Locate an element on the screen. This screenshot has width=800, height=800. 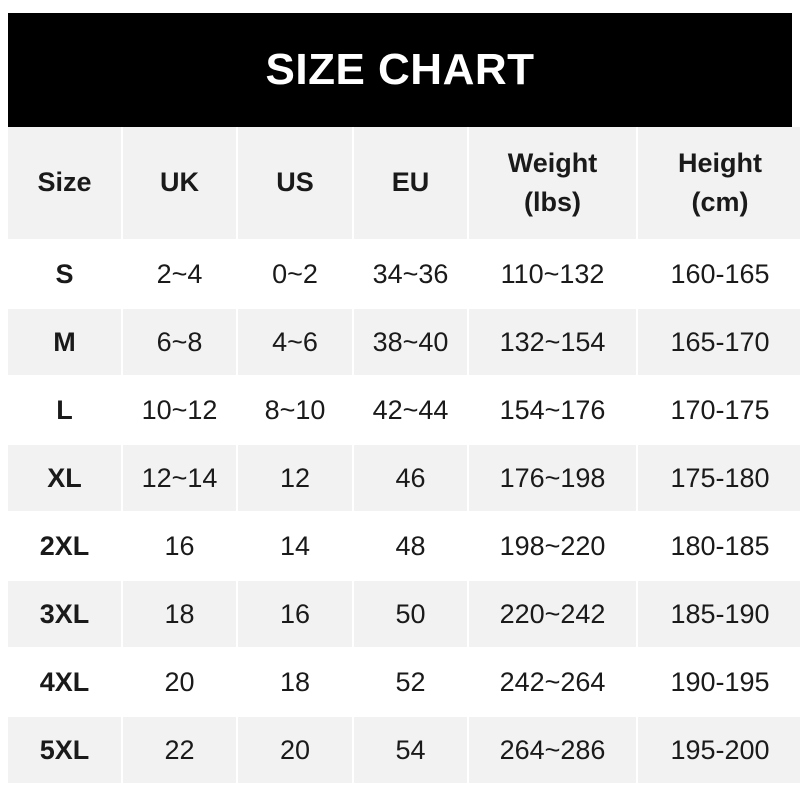
cell-size: S is located at coordinates (64, 273).